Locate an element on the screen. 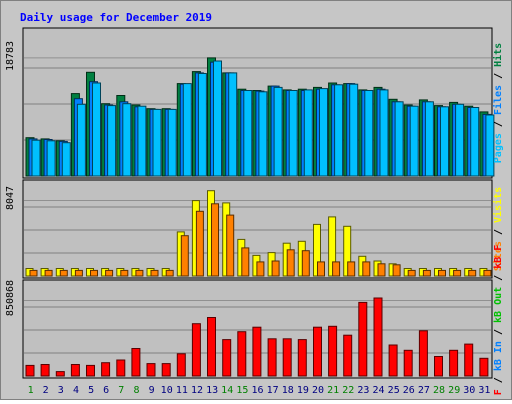 The height and width of the screenshot is (404, 512). x-tick-label: 8 is located at coordinates (136, 390).